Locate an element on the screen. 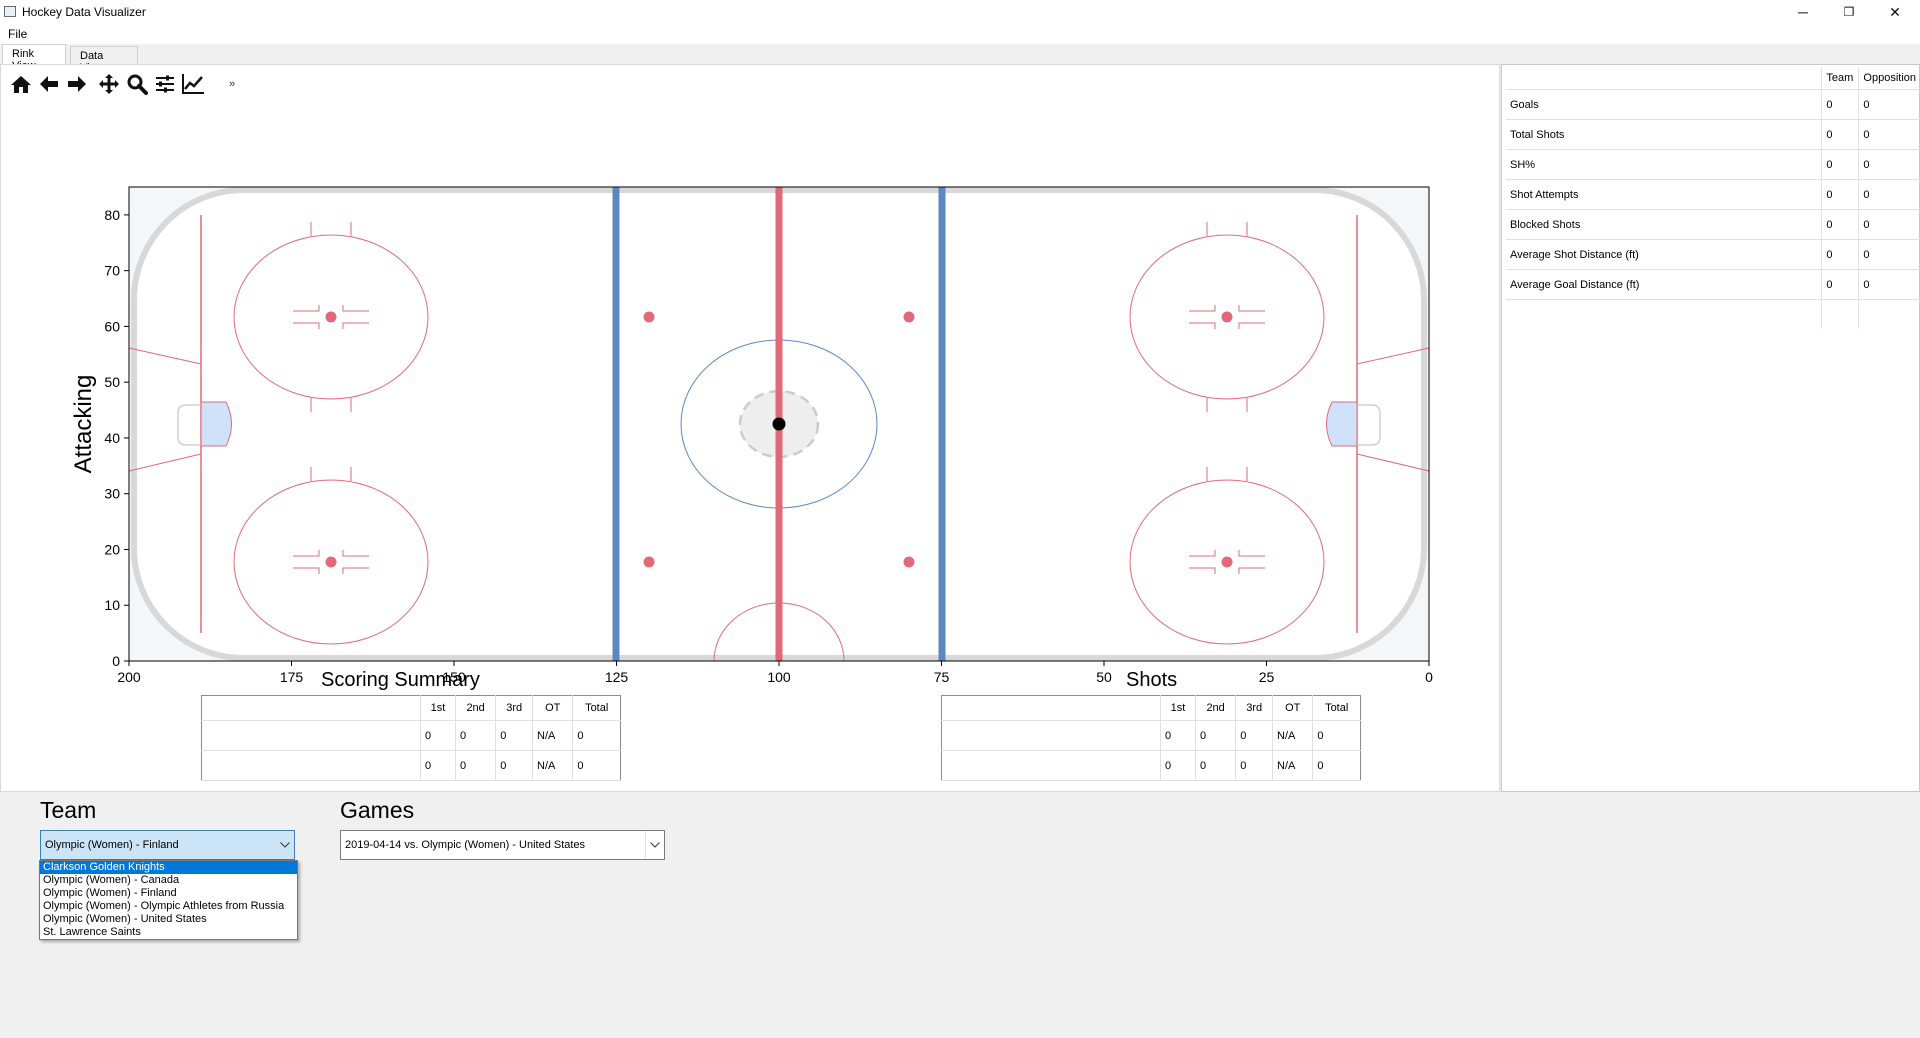 Image resolution: width=1920 pixels, height=1038 pixels. team-option: Olympic (Women) - United States is located at coordinates (125, 919).